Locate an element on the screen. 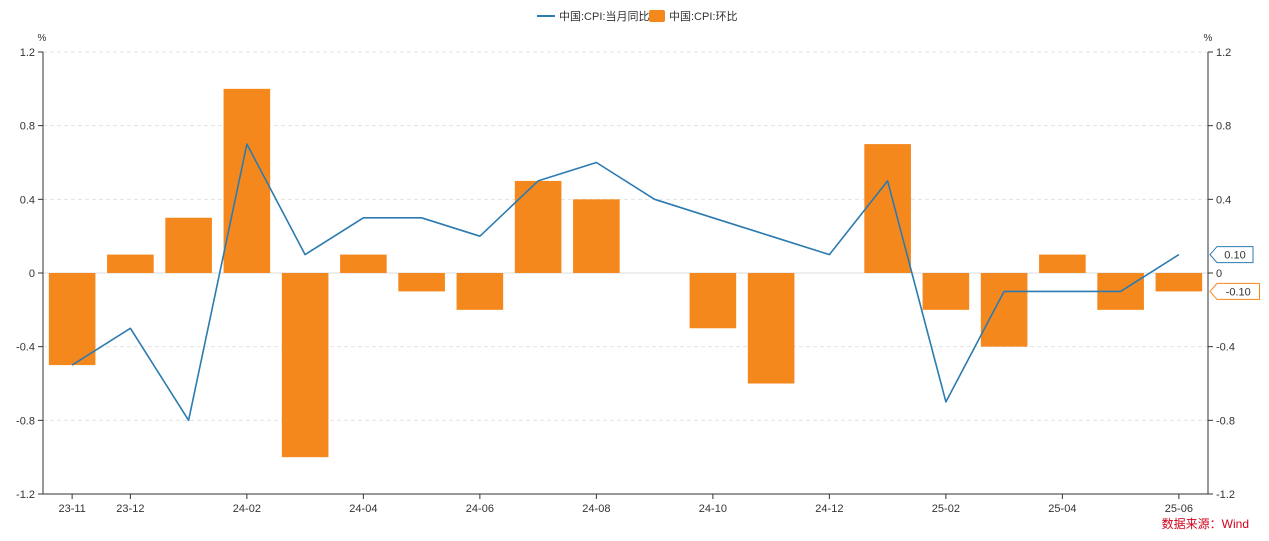  y-tick-label-left: -0.8 is located at coordinates (25, 421).